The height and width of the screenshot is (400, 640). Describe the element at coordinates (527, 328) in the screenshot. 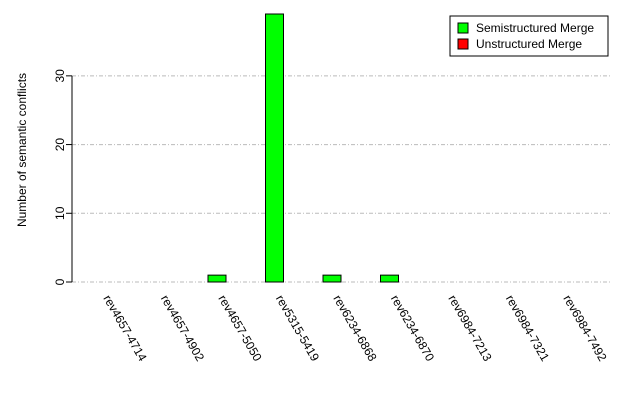

I see `x-tick-label: rev6984-7321` at that location.